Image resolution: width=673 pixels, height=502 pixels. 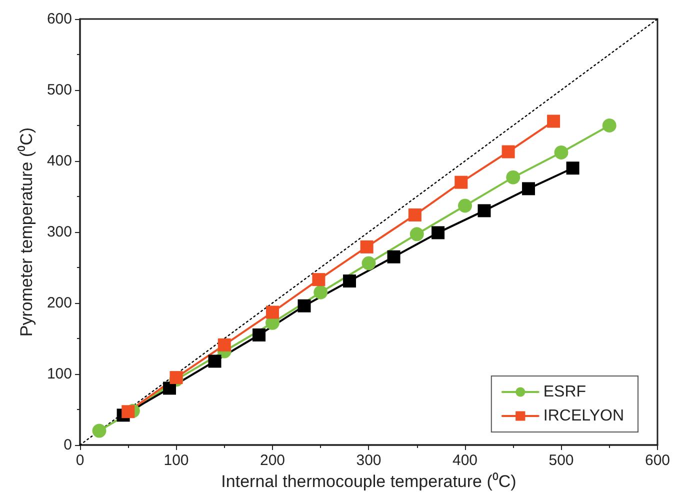 I want to click on y-axis-title: Pyrometer temperature (⁰C), so click(x=26, y=232).